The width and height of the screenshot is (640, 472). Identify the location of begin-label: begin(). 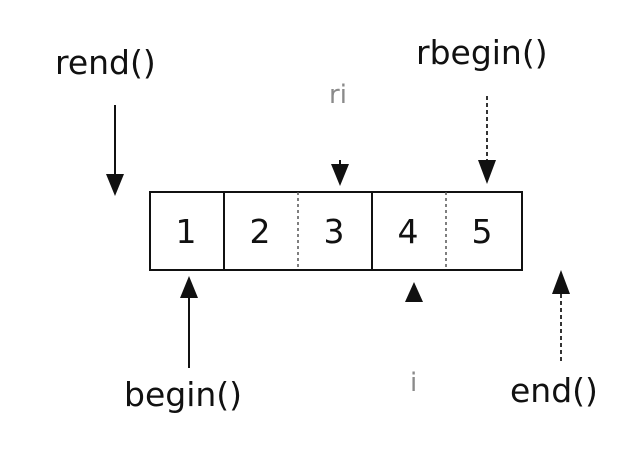
(183, 394).